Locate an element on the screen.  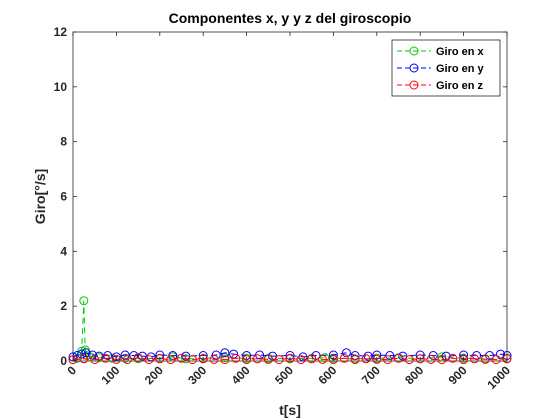
y-tick-label: 6 is located at coordinates (63, 197).